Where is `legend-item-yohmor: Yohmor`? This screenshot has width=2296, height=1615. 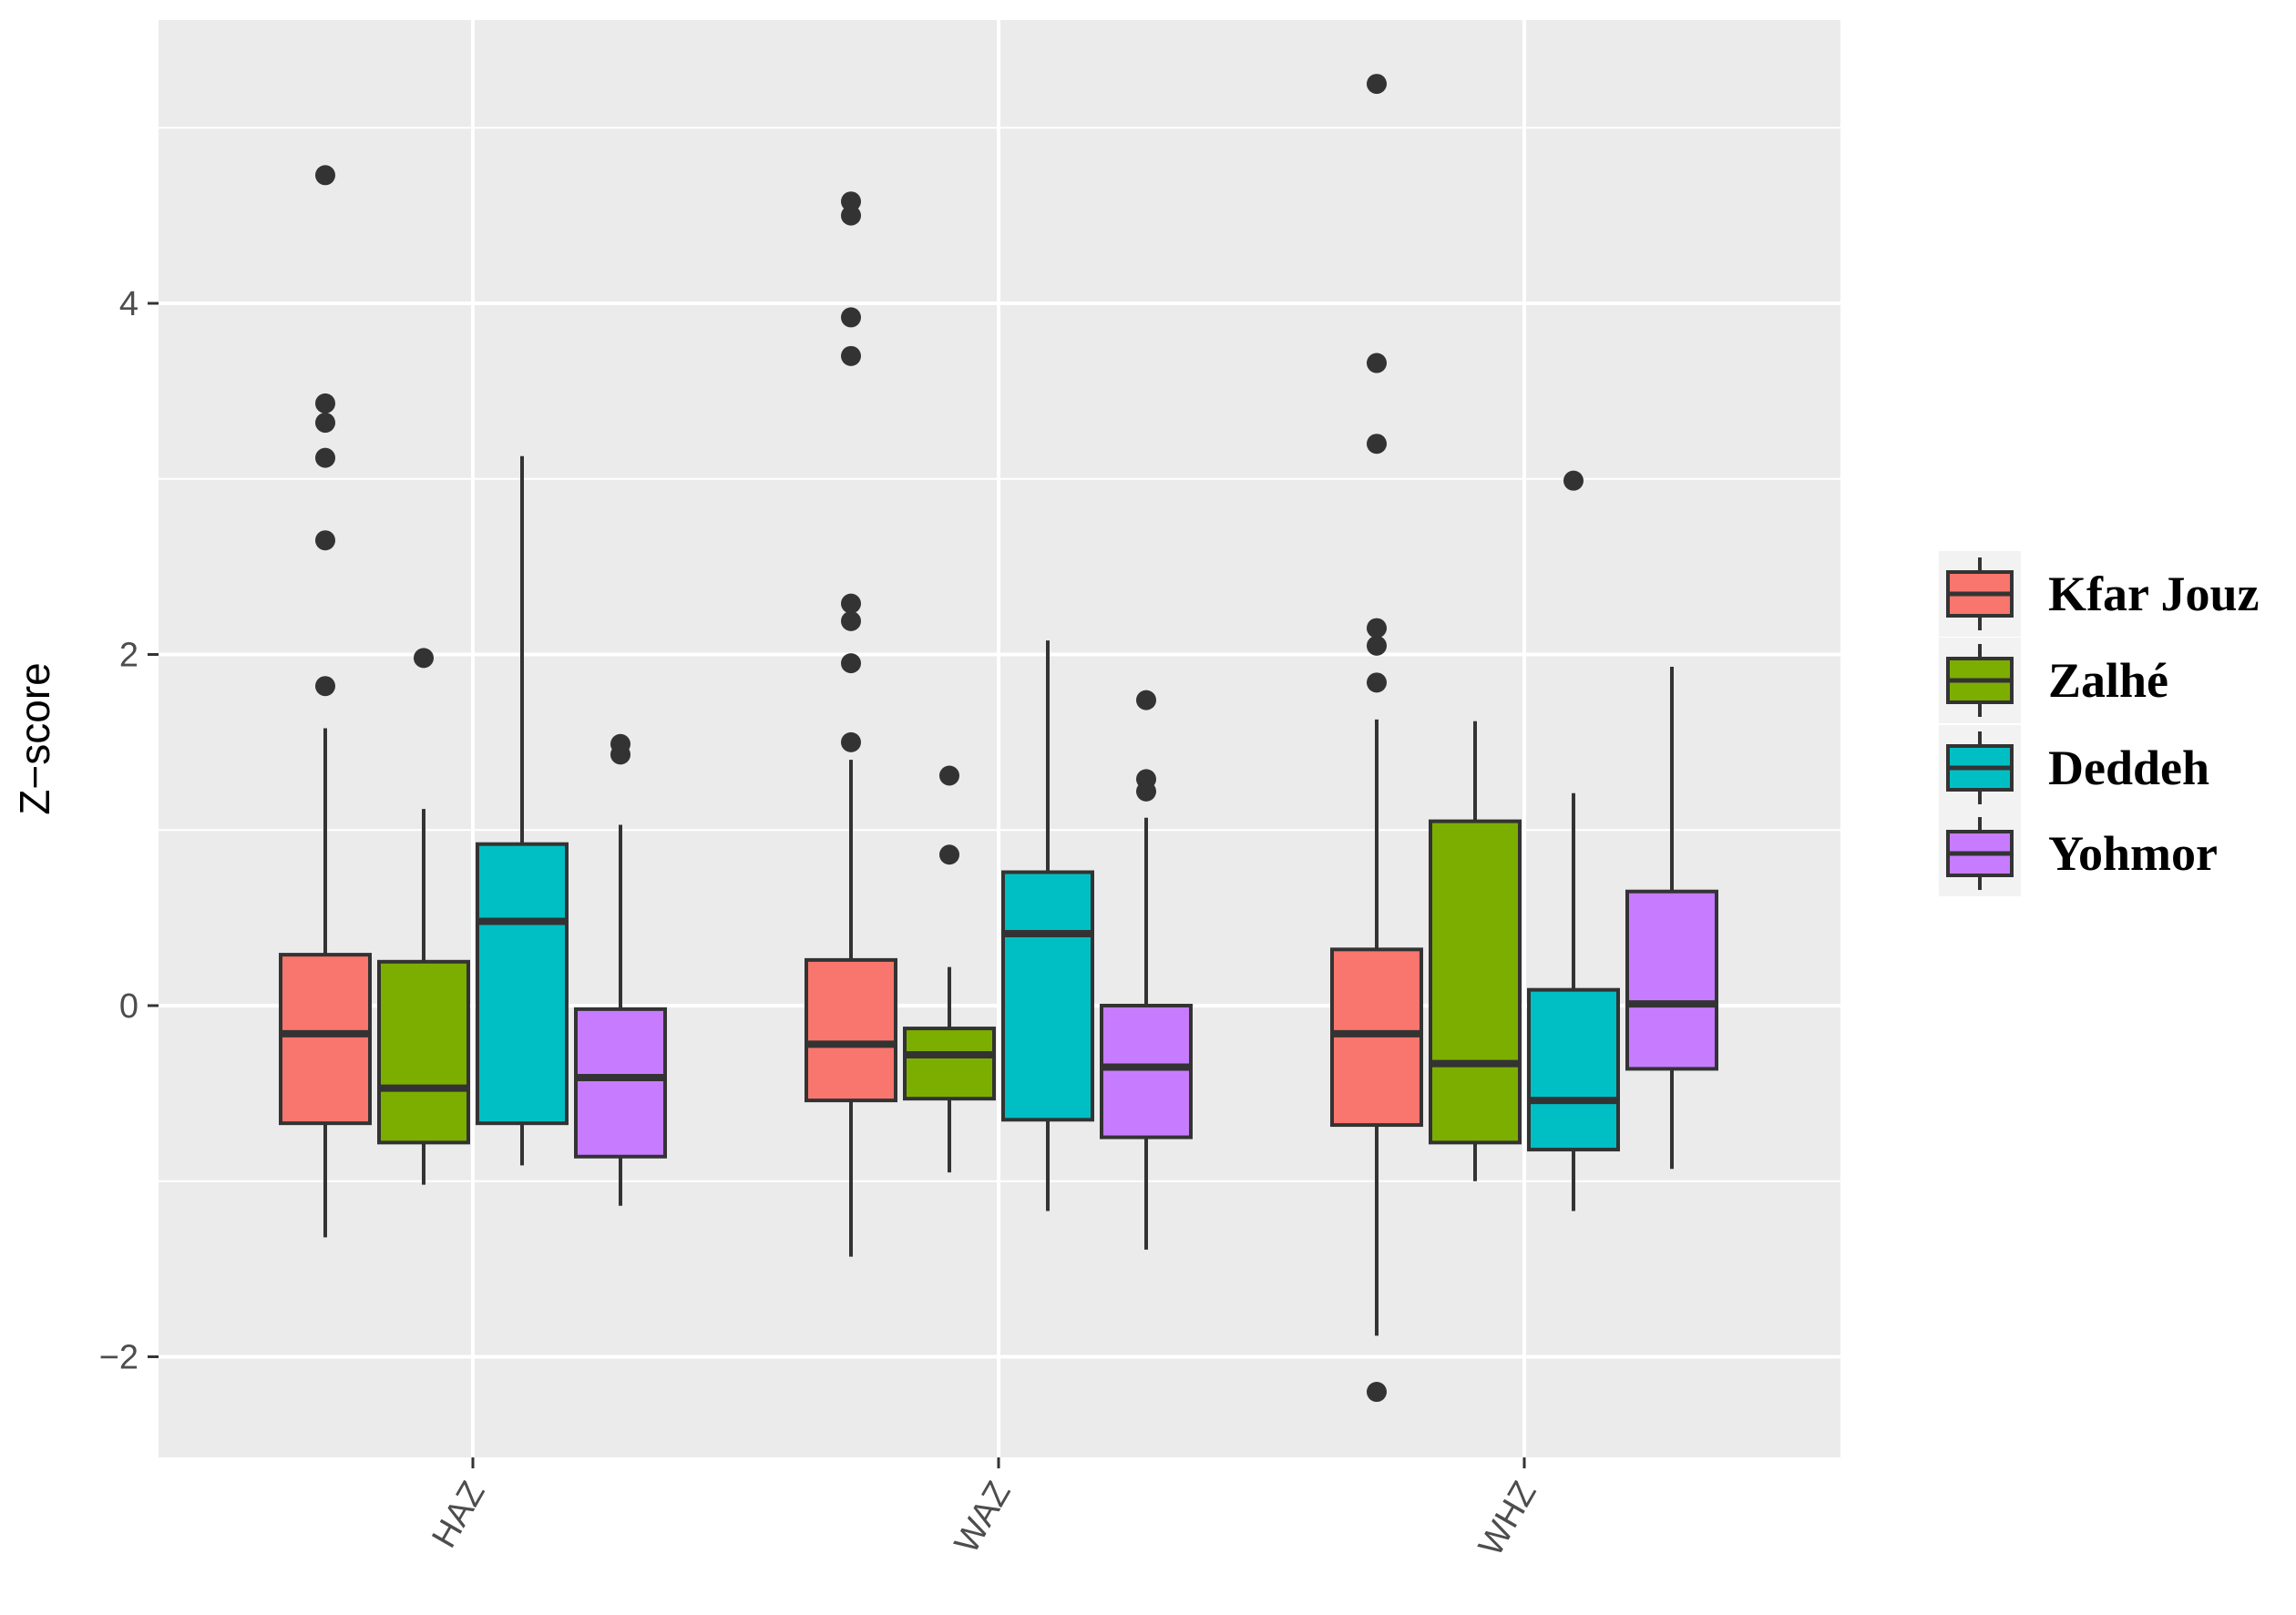 legend-item-yohmor: Yohmor is located at coordinates (2078, 853).